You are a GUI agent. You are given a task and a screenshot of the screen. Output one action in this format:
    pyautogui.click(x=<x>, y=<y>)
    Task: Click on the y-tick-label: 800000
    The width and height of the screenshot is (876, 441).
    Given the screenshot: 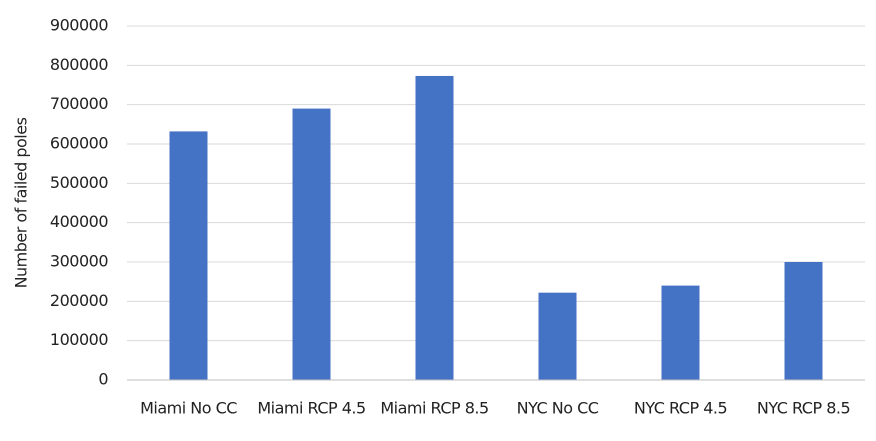 What is the action you would take?
    pyautogui.click(x=79, y=64)
    